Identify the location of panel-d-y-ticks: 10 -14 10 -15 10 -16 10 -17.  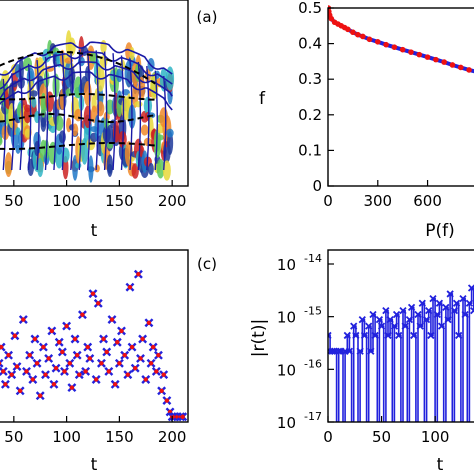
(305, 342).